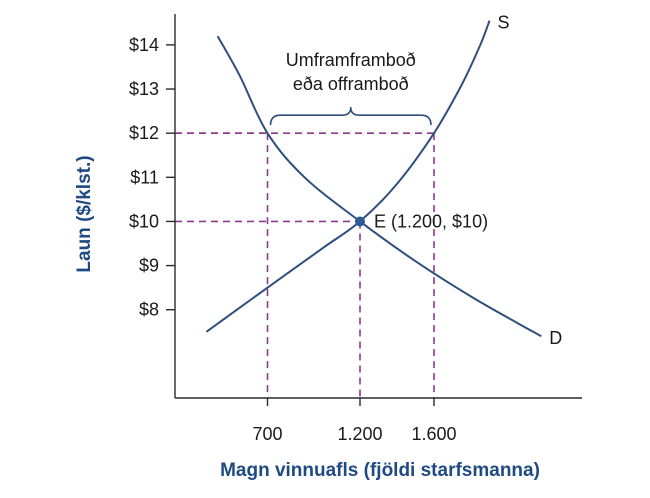 The height and width of the screenshot is (498, 650). I want to click on y-tick-label: $9, so click(149, 266).